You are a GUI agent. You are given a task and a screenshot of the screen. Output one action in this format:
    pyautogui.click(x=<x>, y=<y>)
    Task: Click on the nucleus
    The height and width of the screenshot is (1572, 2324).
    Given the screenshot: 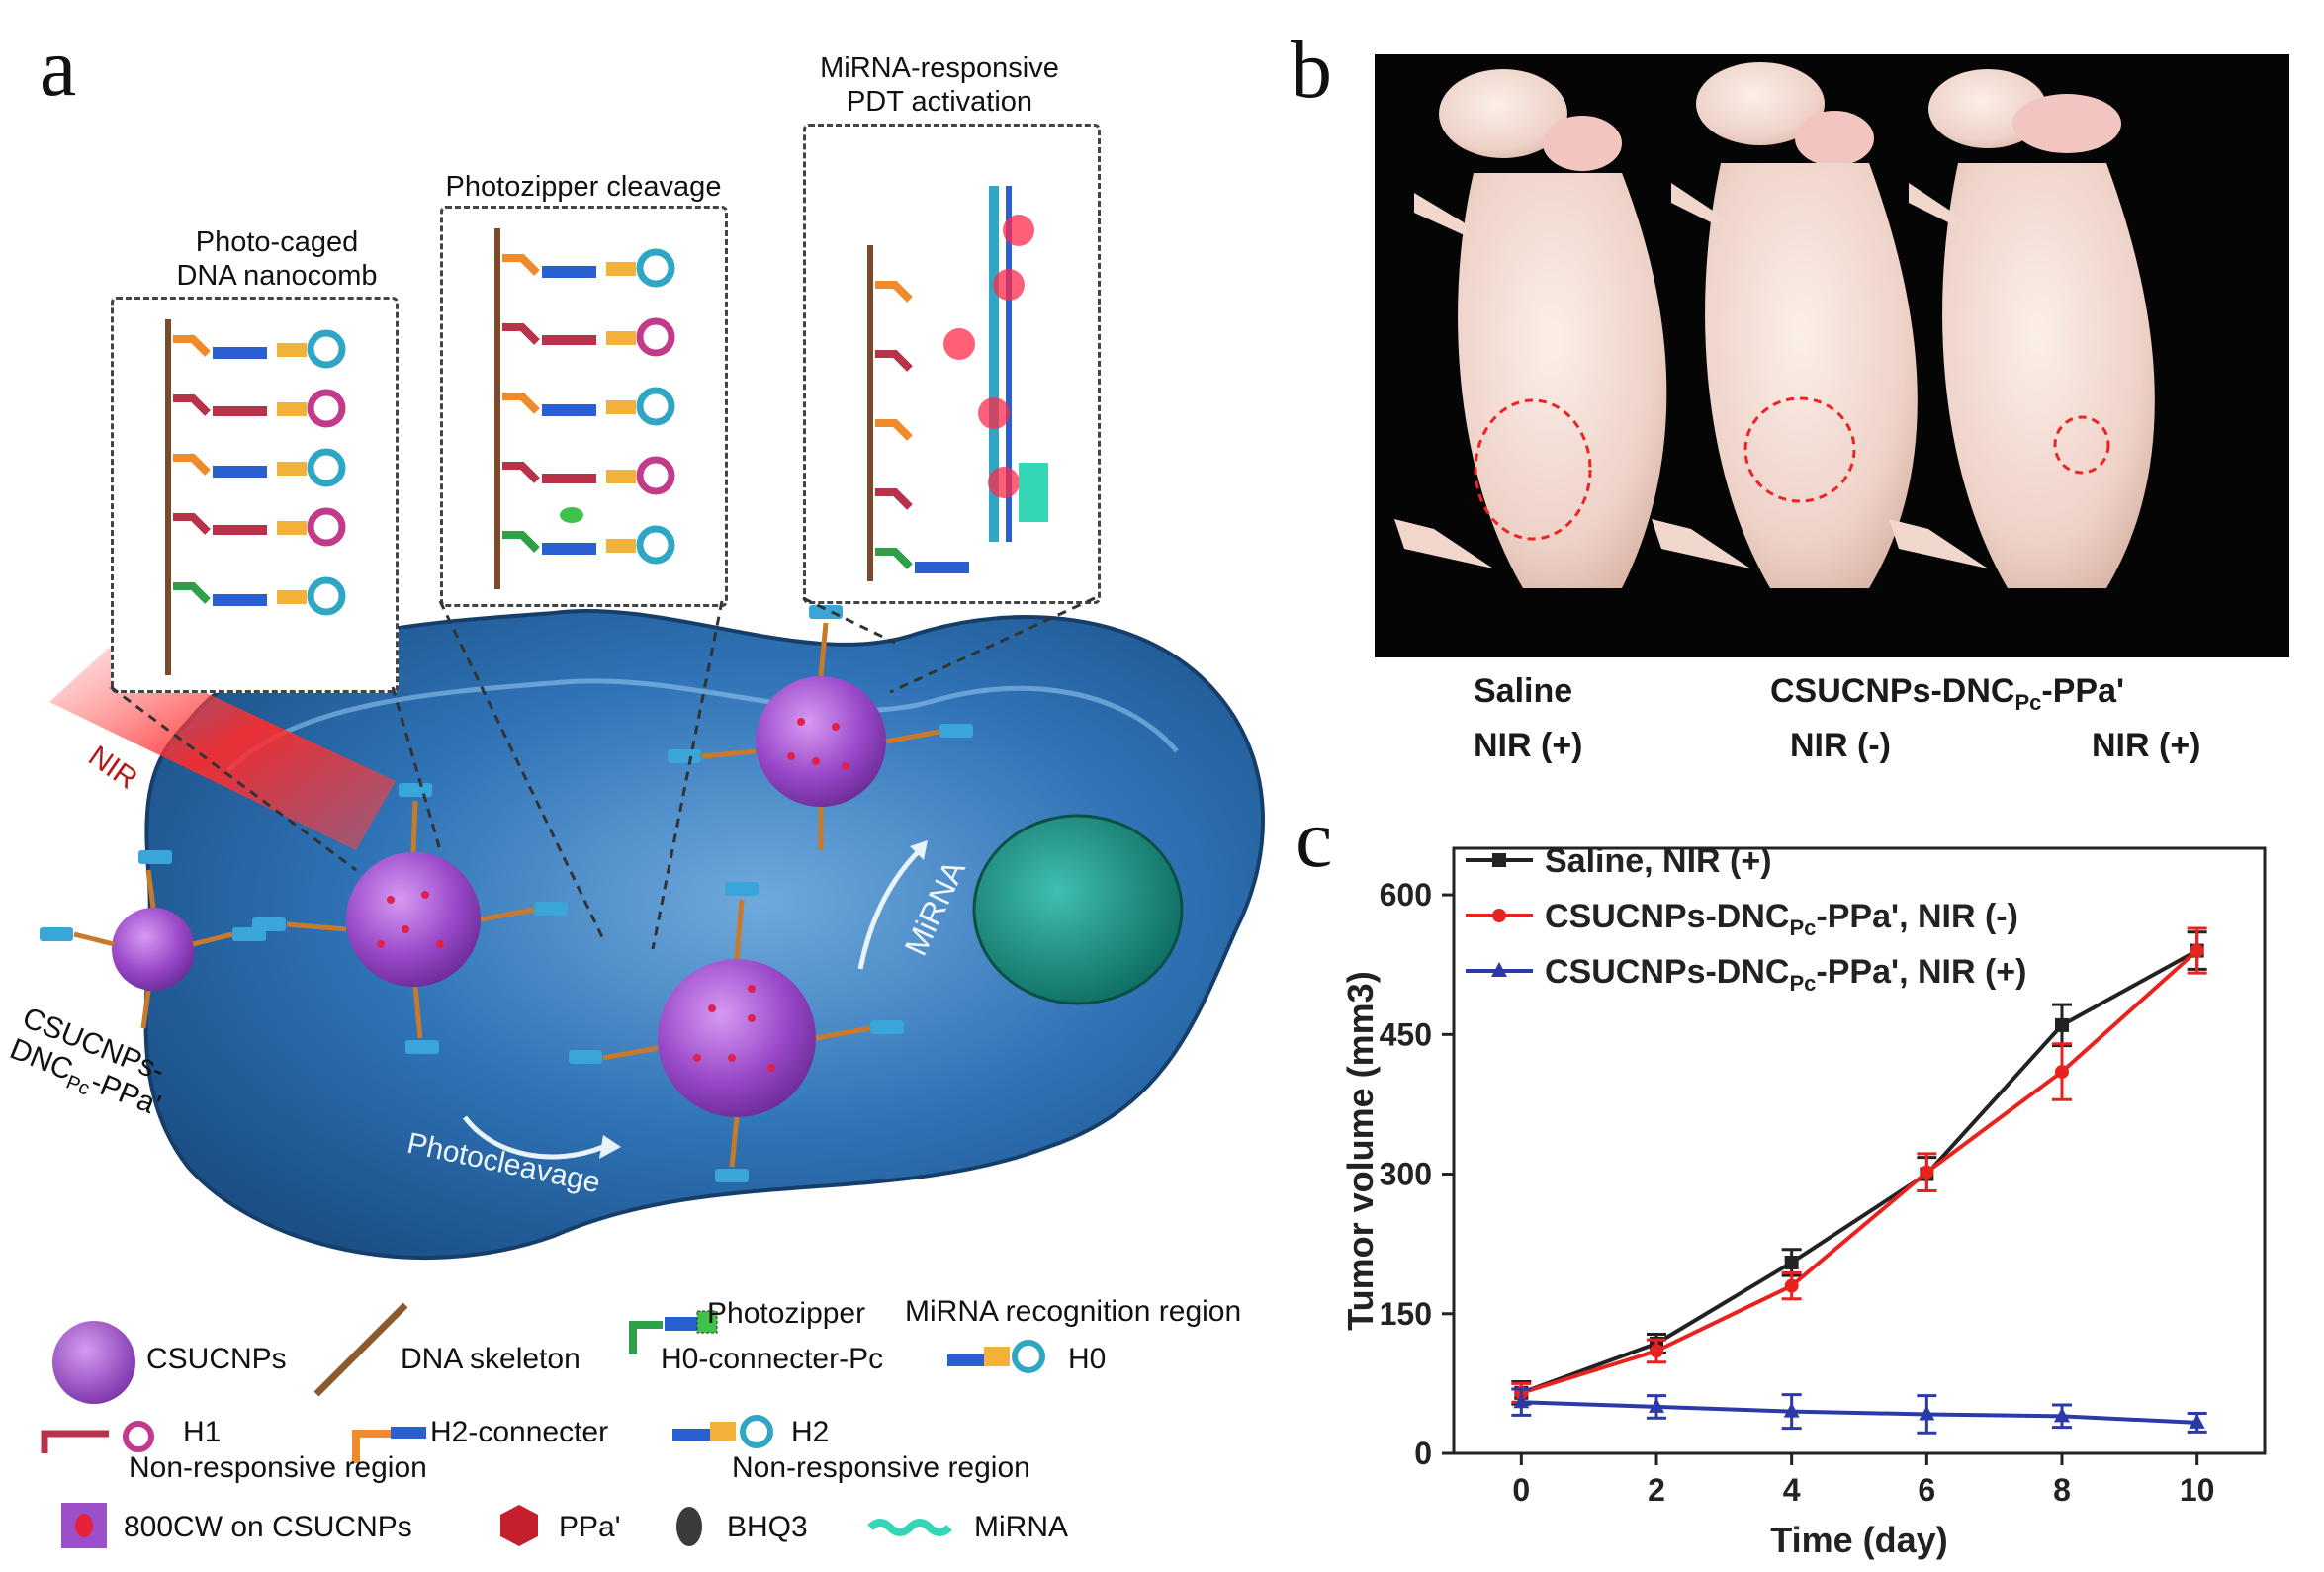 What is the action you would take?
    pyautogui.click(x=1078, y=910)
    